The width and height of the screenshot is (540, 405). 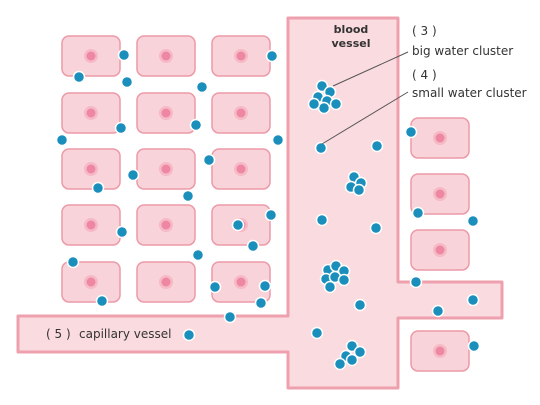 I want to click on label-number-3: ( 3 ), so click(x=424, y=31).